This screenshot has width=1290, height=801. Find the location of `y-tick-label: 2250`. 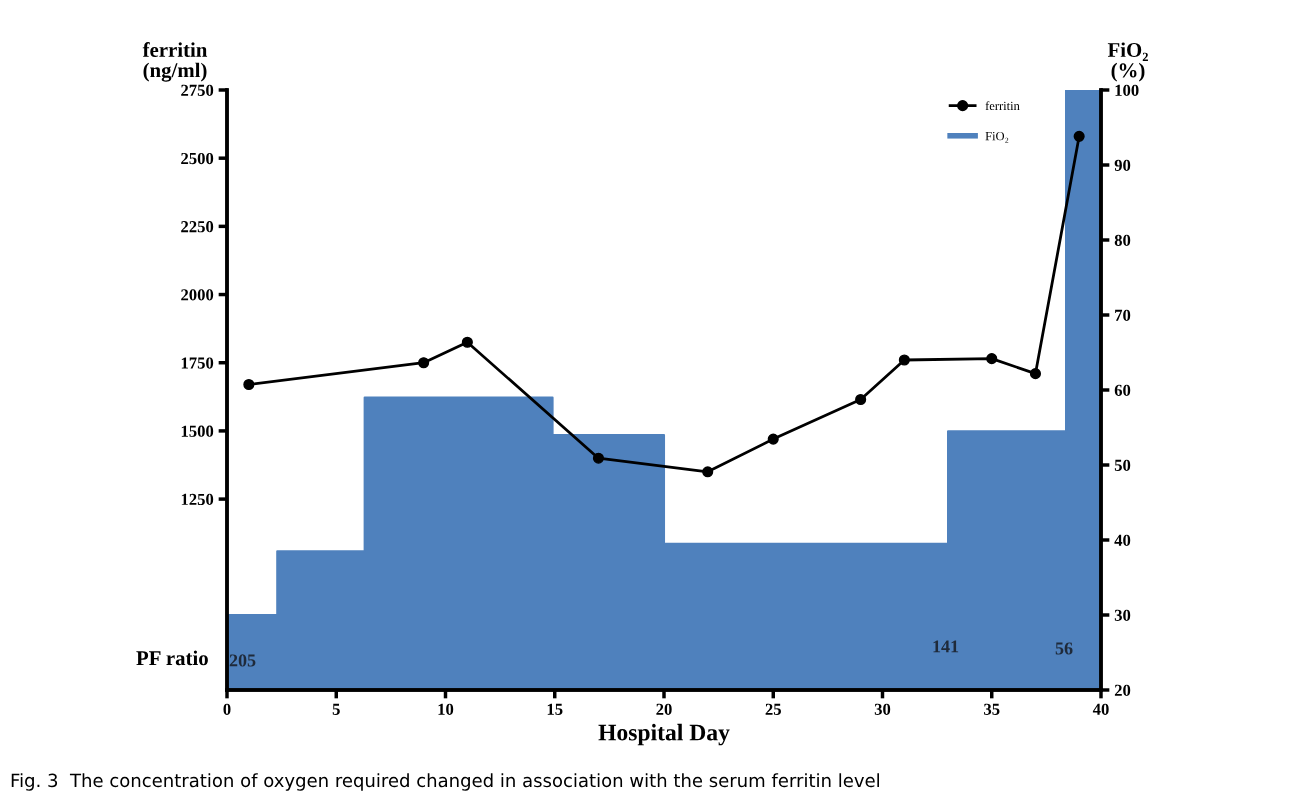

y-tick-label: 2250 is located at coordinates (197, 227).